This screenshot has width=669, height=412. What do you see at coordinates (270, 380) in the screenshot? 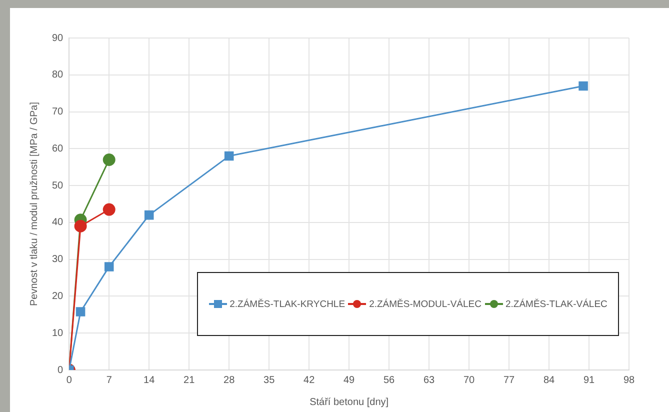
I see `x-tick-label: 35` at bounding box center [270, 380].